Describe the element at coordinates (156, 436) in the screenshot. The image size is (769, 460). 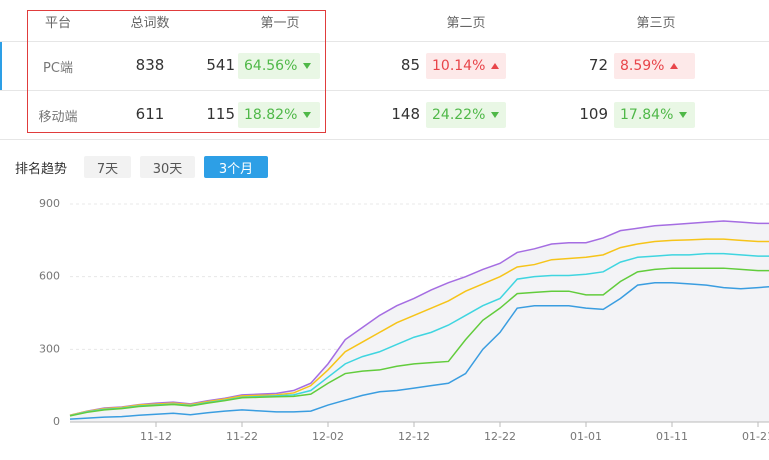
I see `x-tick-label: 11-12` at that location.